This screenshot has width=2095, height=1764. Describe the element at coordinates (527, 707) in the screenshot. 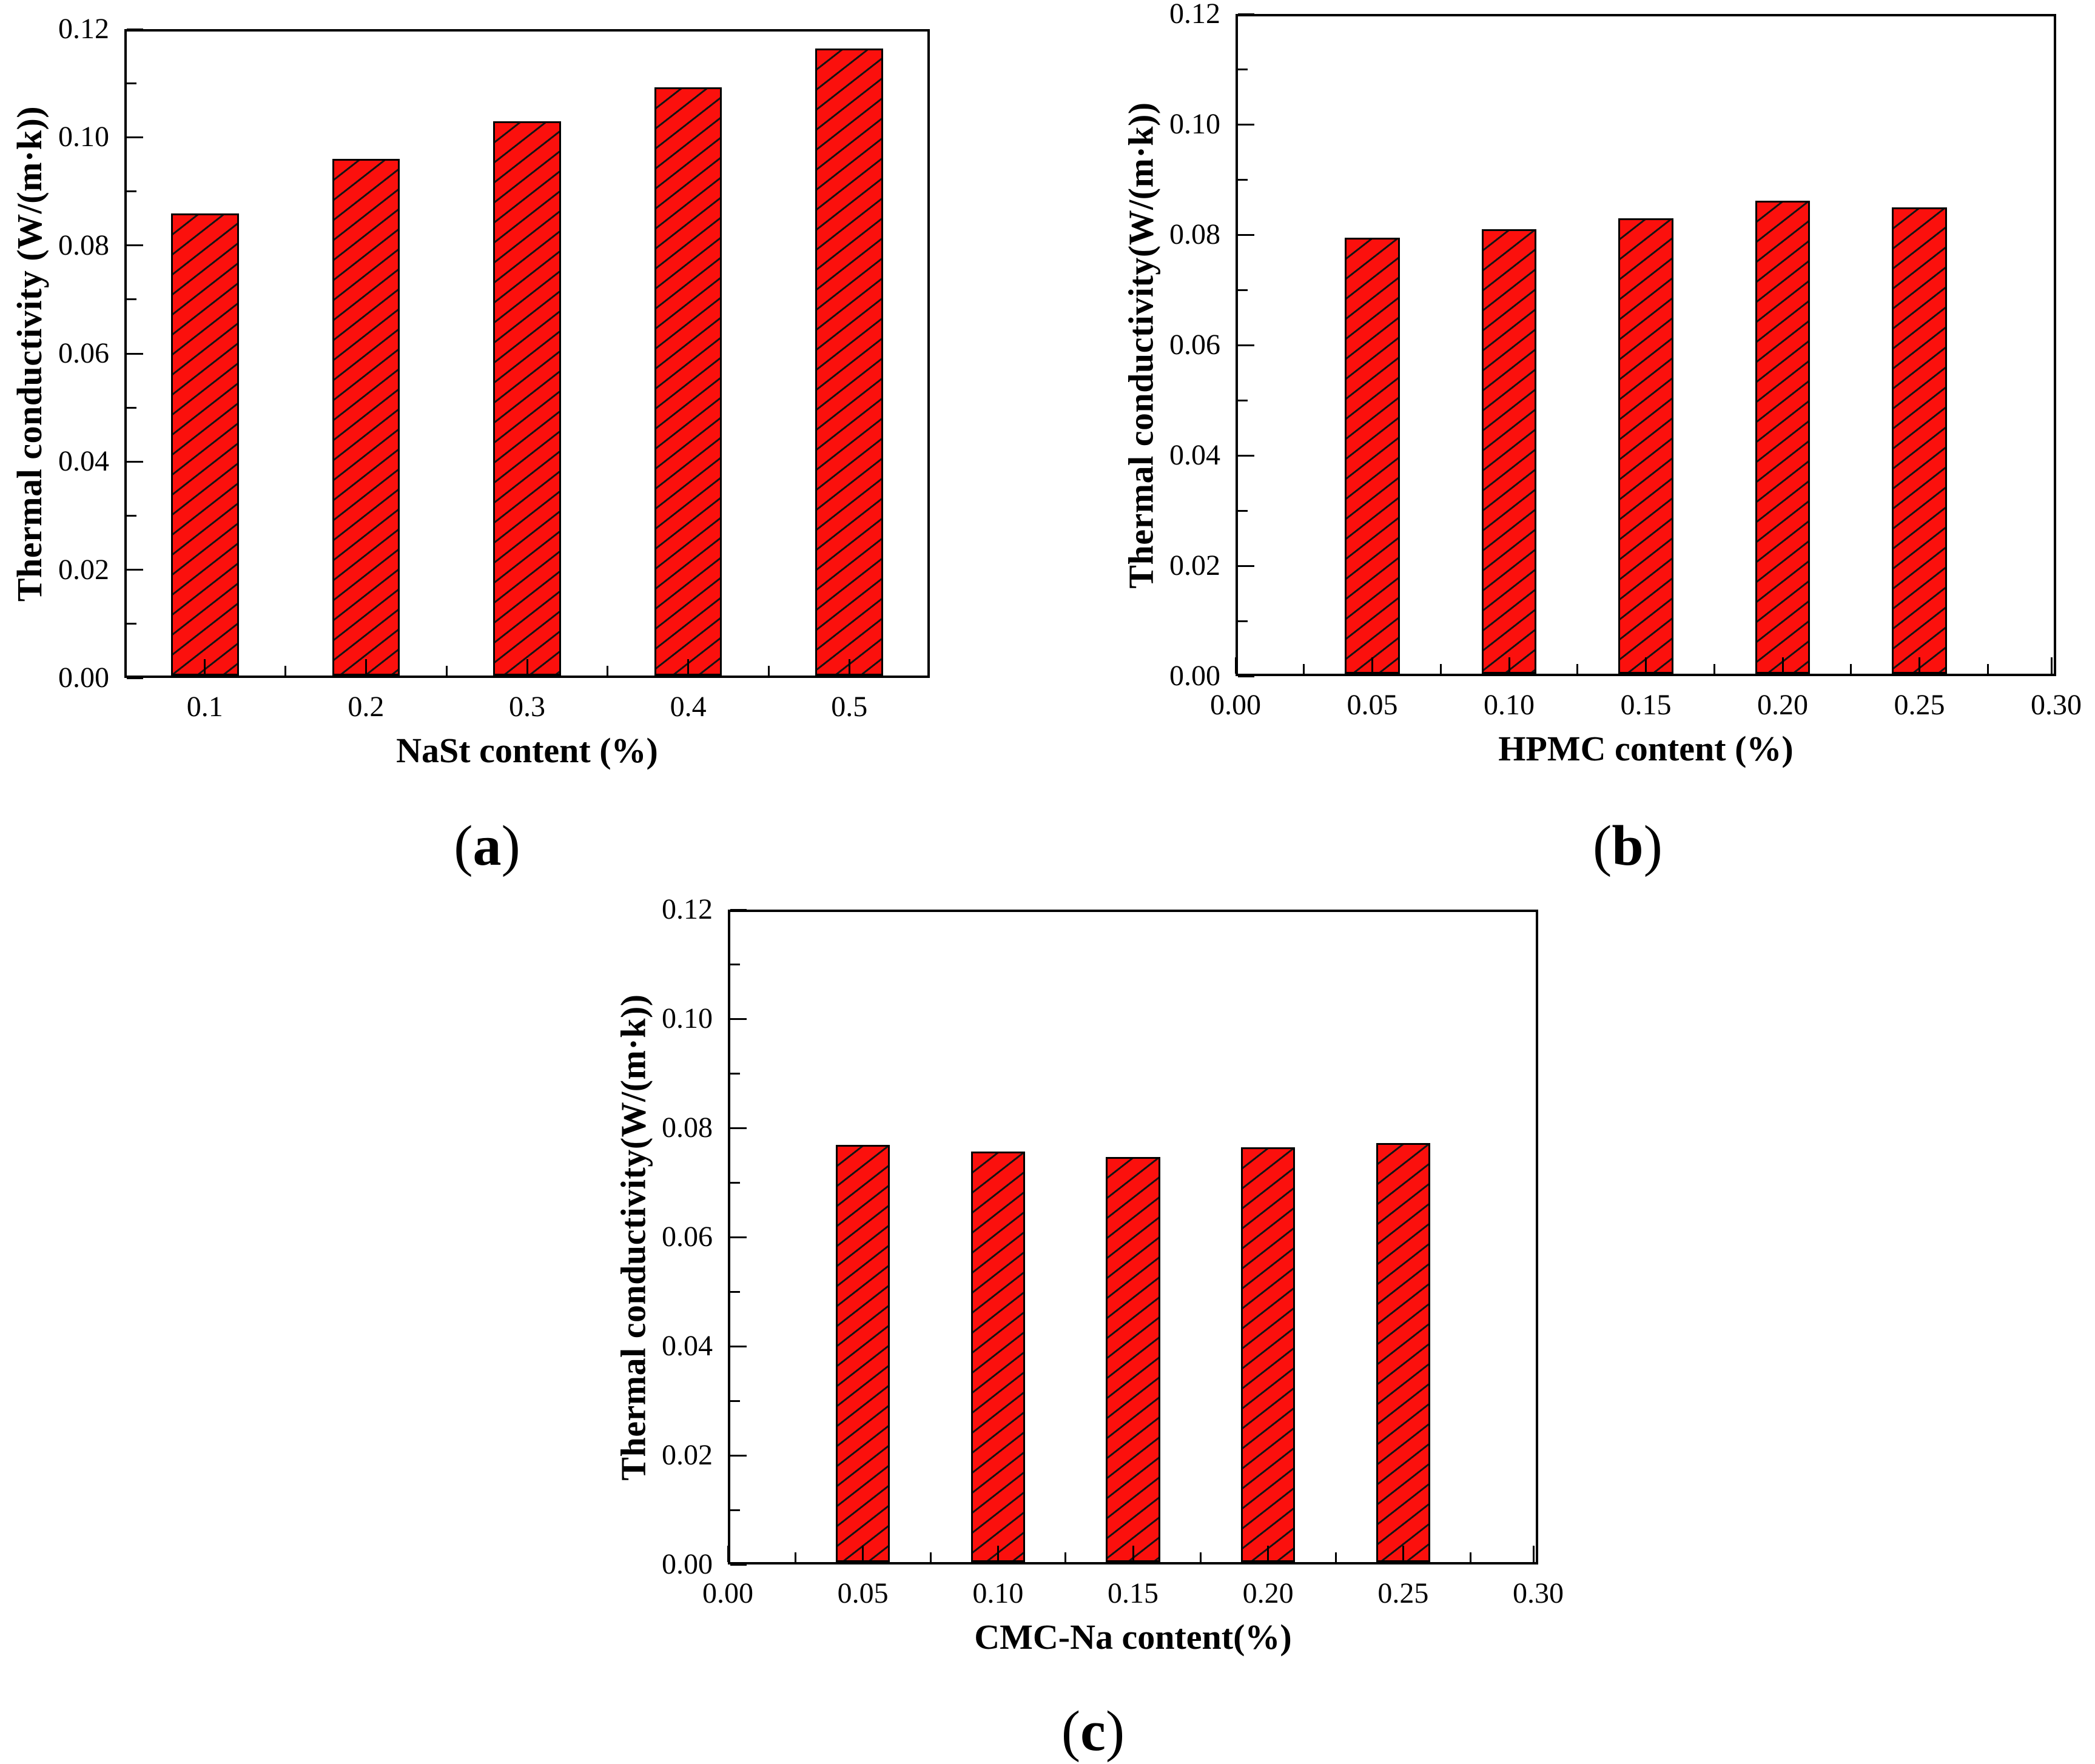

I see `x-tick-label: 0.3` at that location.